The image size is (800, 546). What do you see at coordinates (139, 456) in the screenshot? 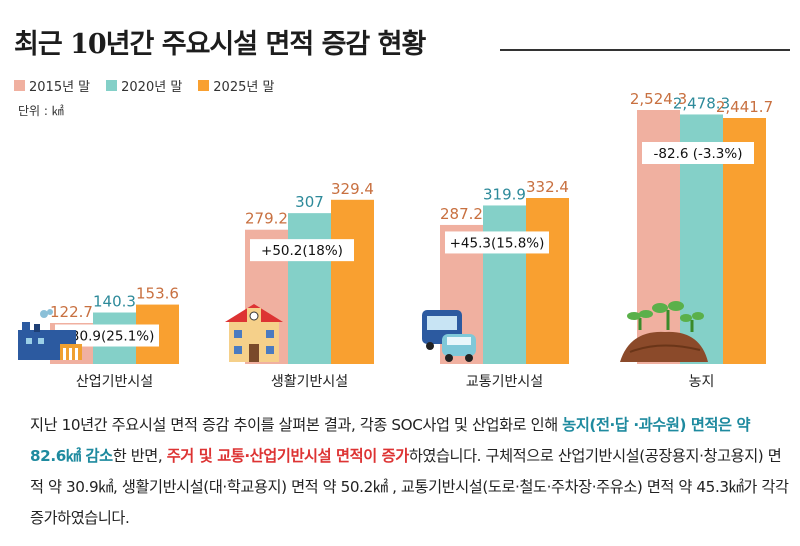
I see `summary-text-2: 한 반면,` at bounding box center [139, 456].